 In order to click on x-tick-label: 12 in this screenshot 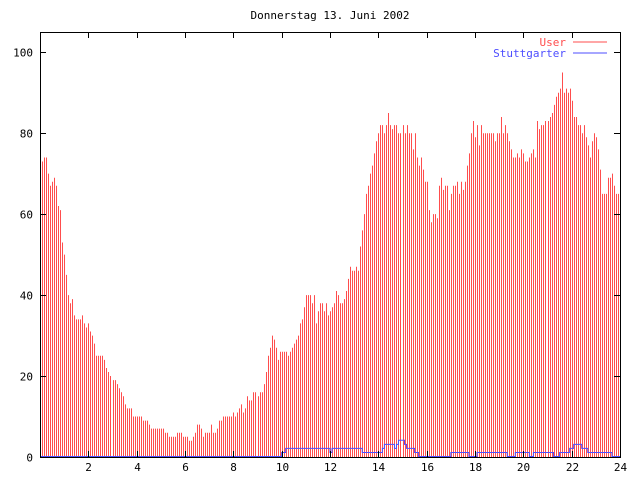, I will do `click(330, 467)`.